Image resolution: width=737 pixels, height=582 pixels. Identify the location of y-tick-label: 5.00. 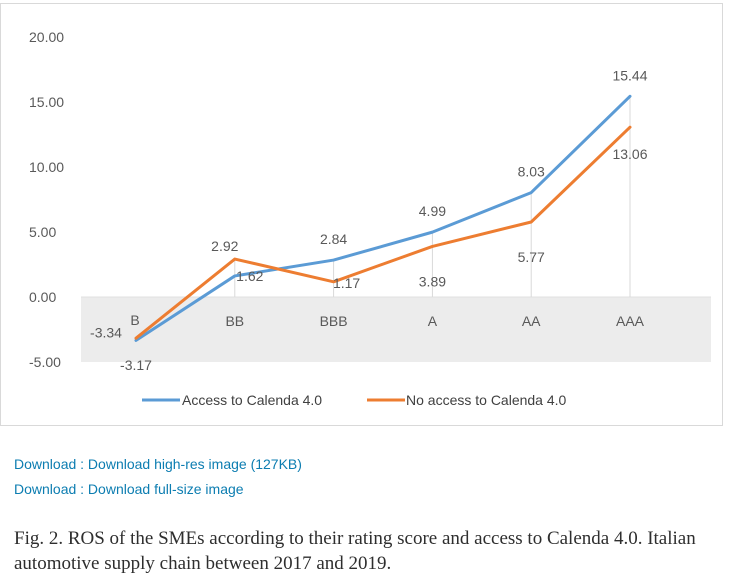
(42, 232).